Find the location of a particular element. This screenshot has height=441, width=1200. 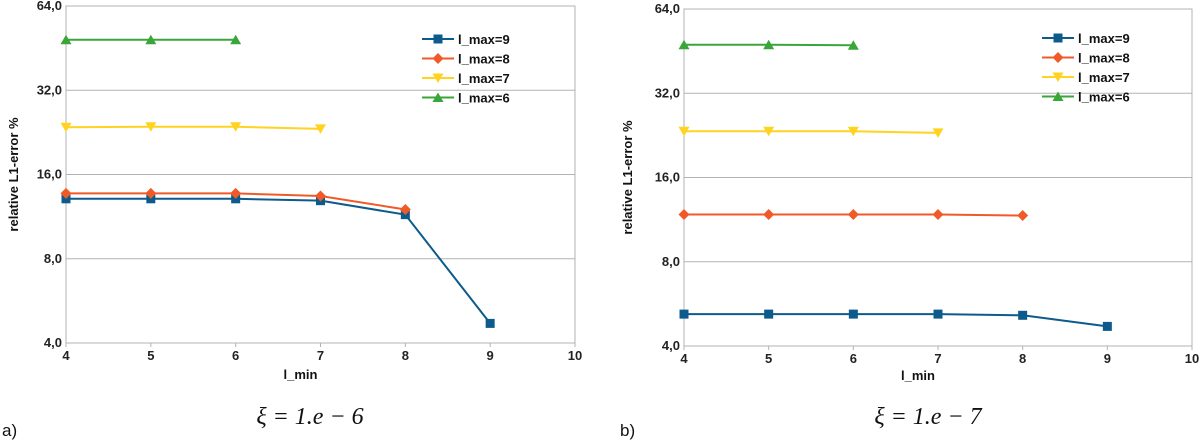

panel-label: a) is located at coordinates (9, 430).